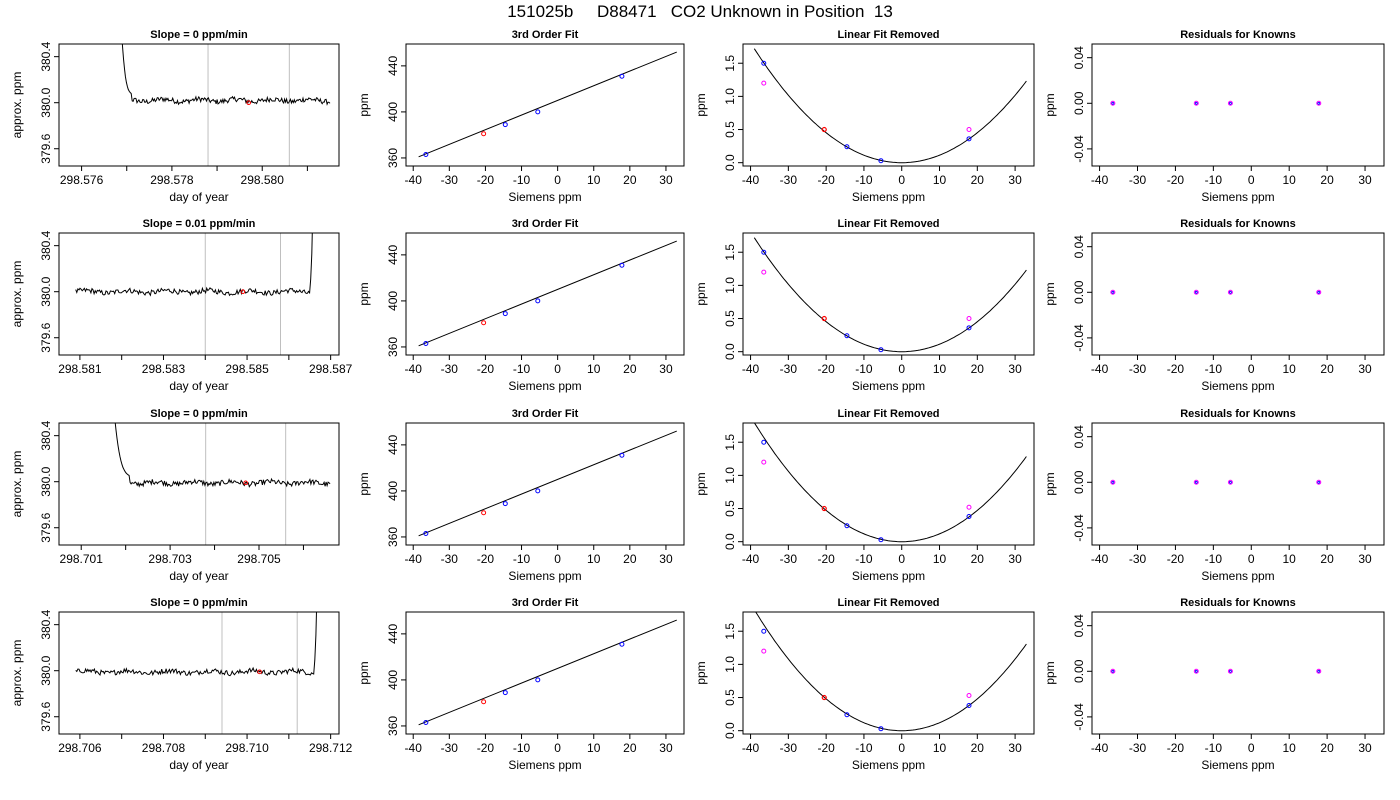 The image size is (1400, 800). What do you see at coordinates (46, 102) in the screenshot?
I see `y-tick-label: 380.0` at bounding box center [46, 102].